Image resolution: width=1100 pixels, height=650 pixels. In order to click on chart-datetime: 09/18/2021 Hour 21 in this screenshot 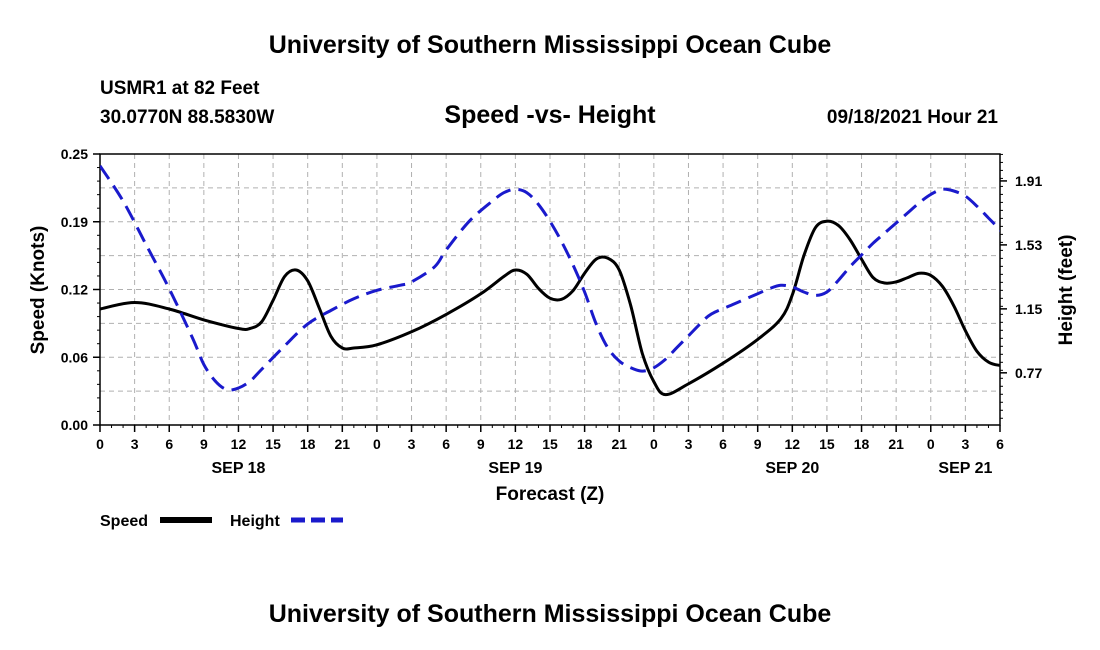, I will do `click(912, 117)`.